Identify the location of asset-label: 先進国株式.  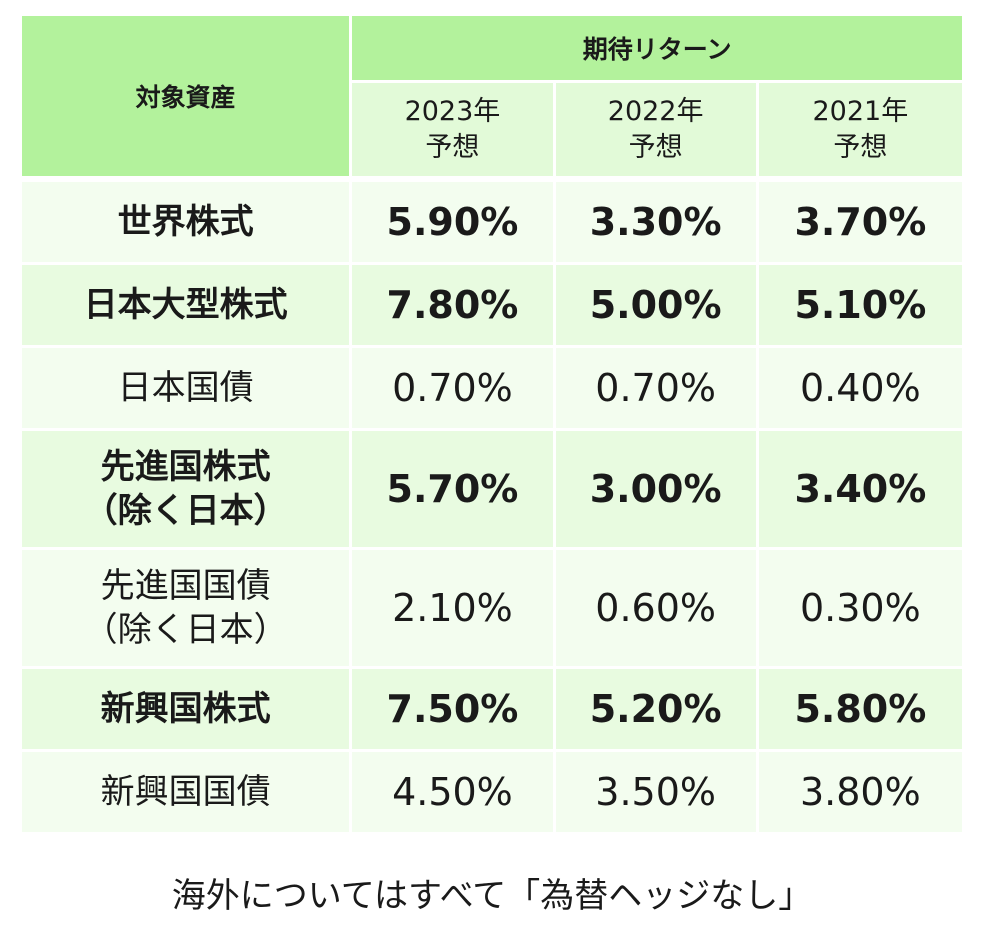
(185, 467).